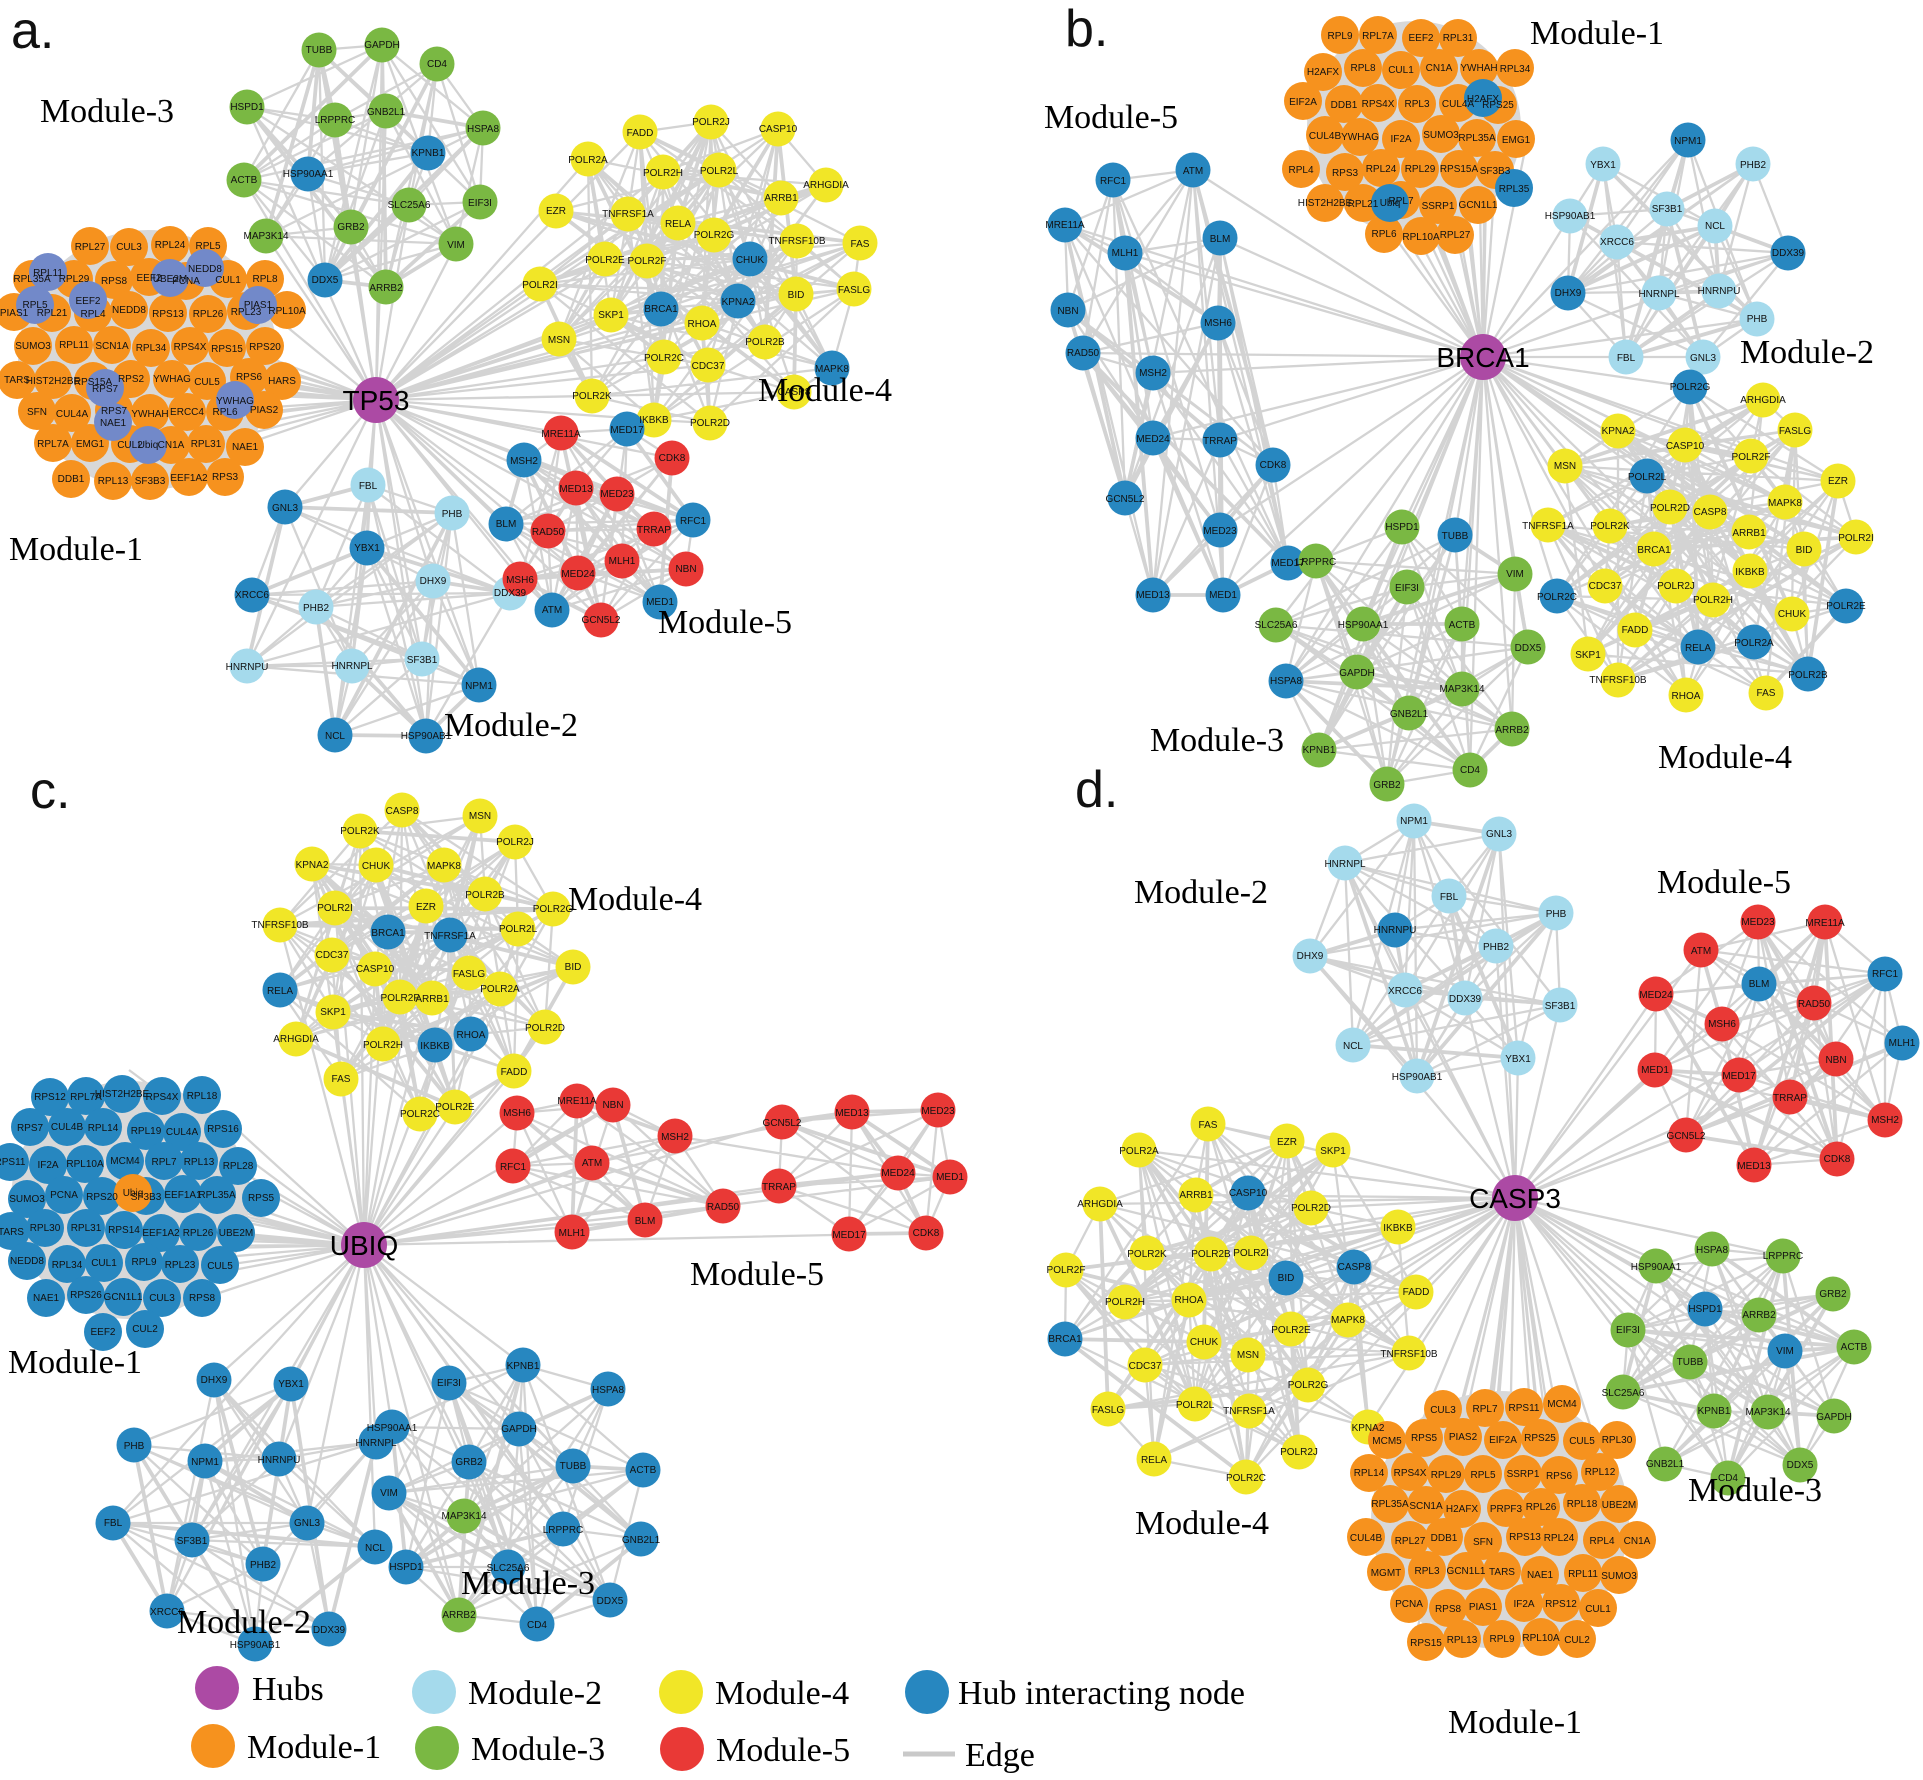  Describe the element at coordinates (90, 444) in the screenshot. I see `svg-text: EMG1` at that location.